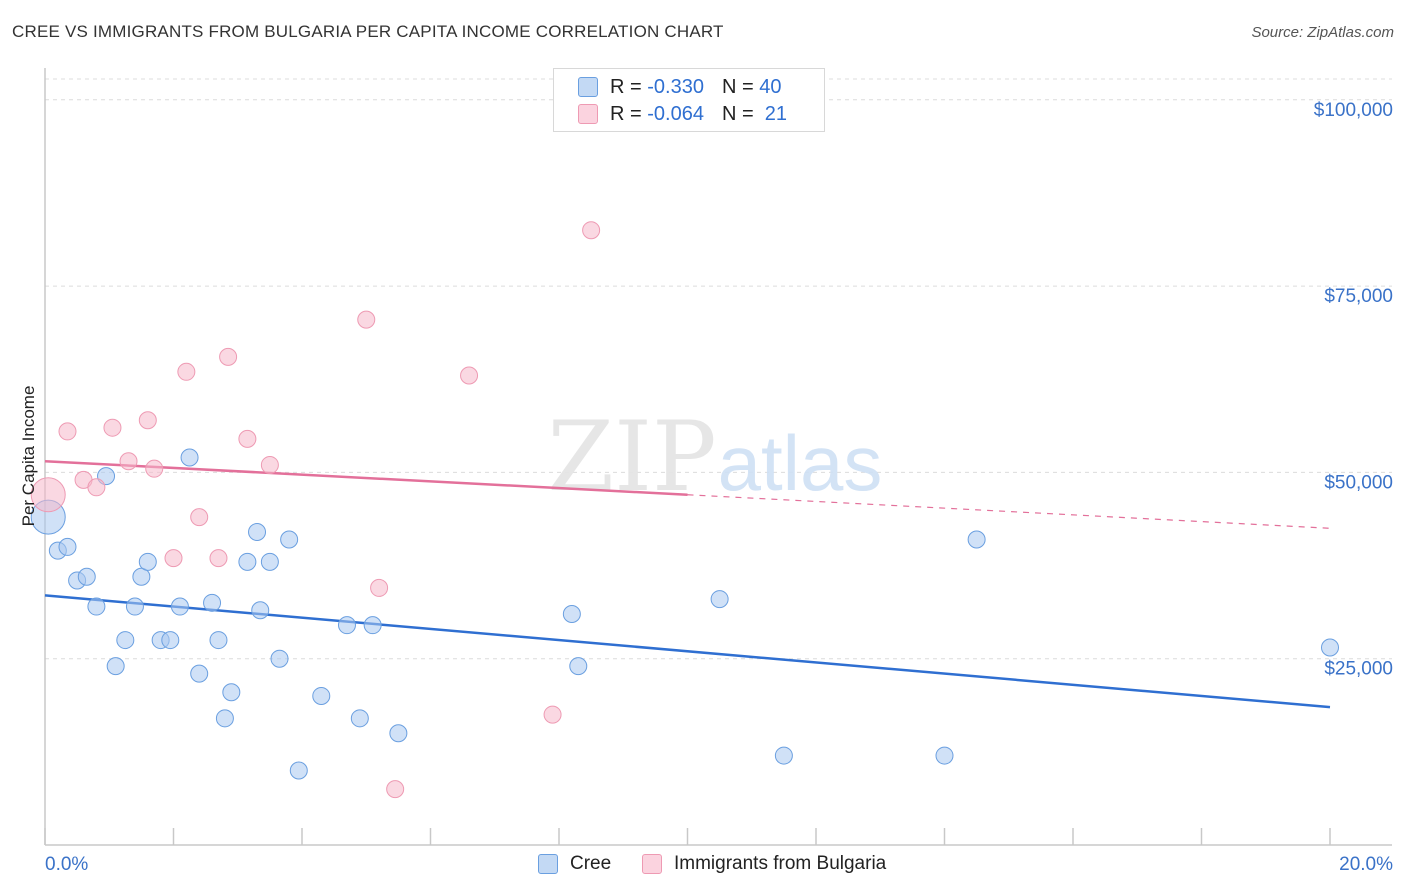 The image size is (1406, 892). Describe the element at coordinates (1358, 482) in the screenshot. I see `y-tick-label: $50,000` at that location.